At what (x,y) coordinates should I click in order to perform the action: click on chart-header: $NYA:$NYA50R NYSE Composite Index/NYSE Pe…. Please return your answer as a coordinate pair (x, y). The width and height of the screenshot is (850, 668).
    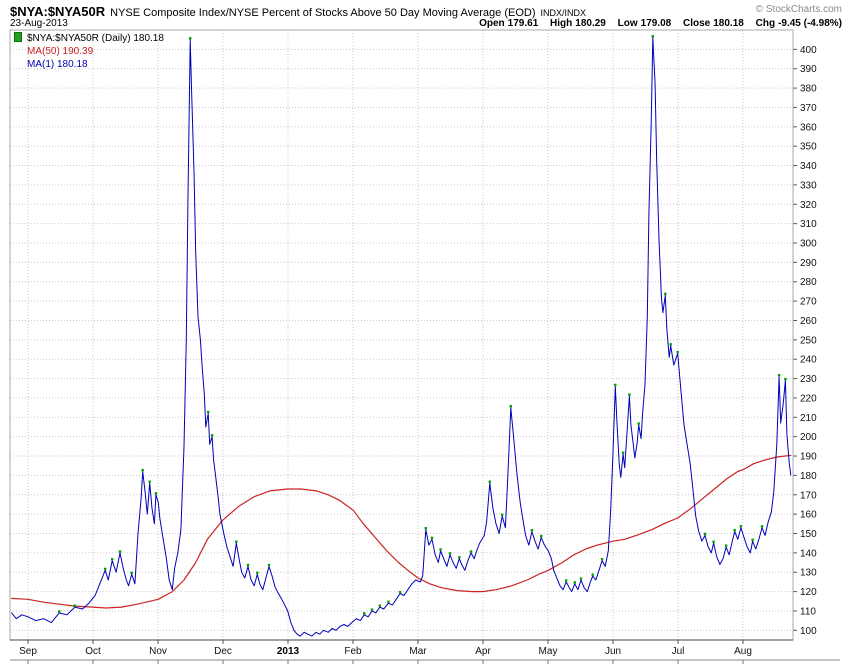
    Looking at the image, I should click on (426, 11).